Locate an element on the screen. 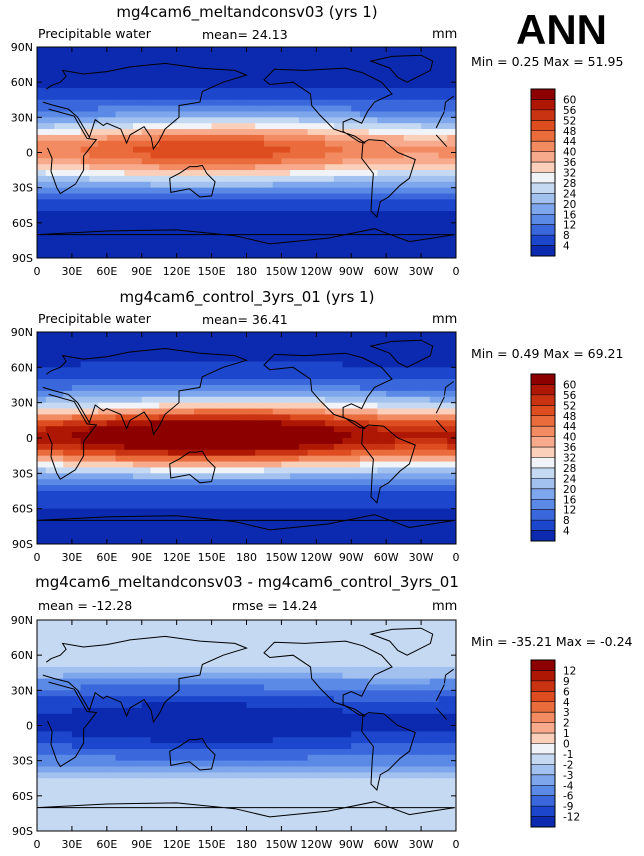 The width and height of the screenshot is (644, 856). panel-1-ytick: 30N is located at coordinates (22, 117).